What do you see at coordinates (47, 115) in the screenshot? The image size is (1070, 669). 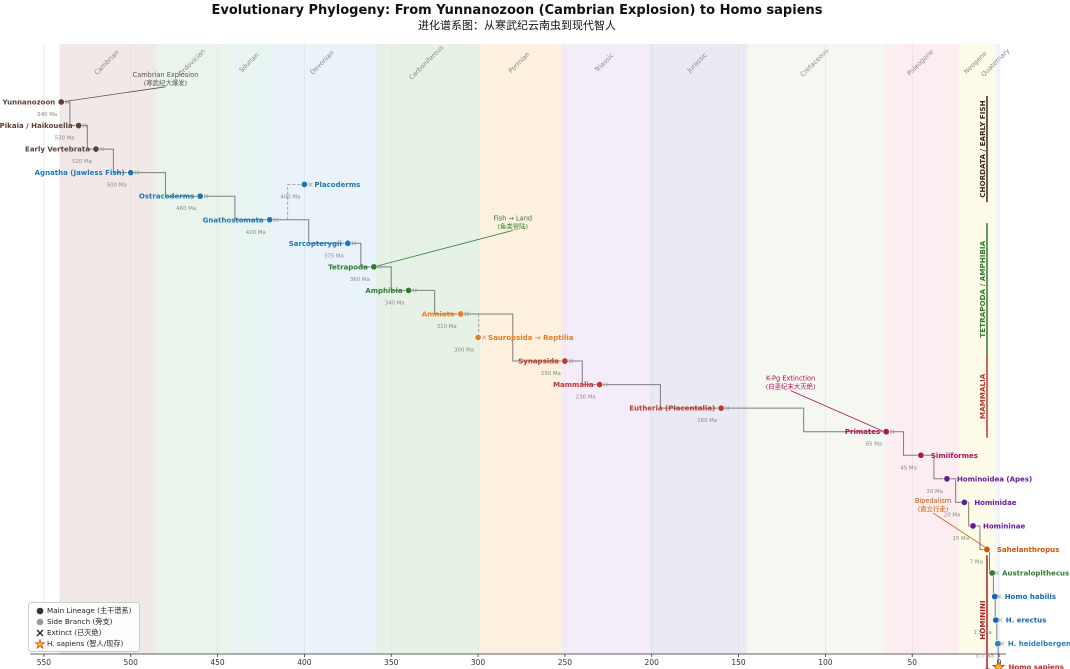 I see `node-age-label: 540 Ma` at bounding box center [47, 115].